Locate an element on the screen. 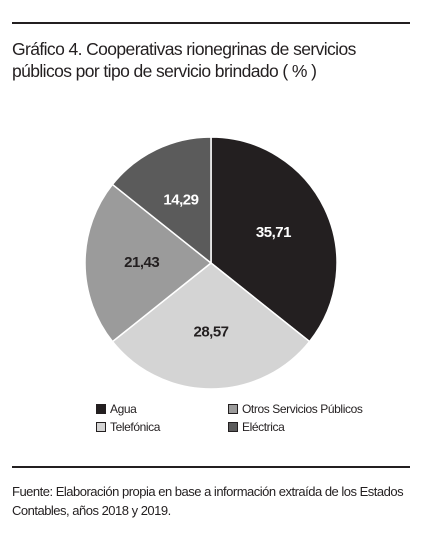  data-label: 14,29 is located at coordinates (180, 200).